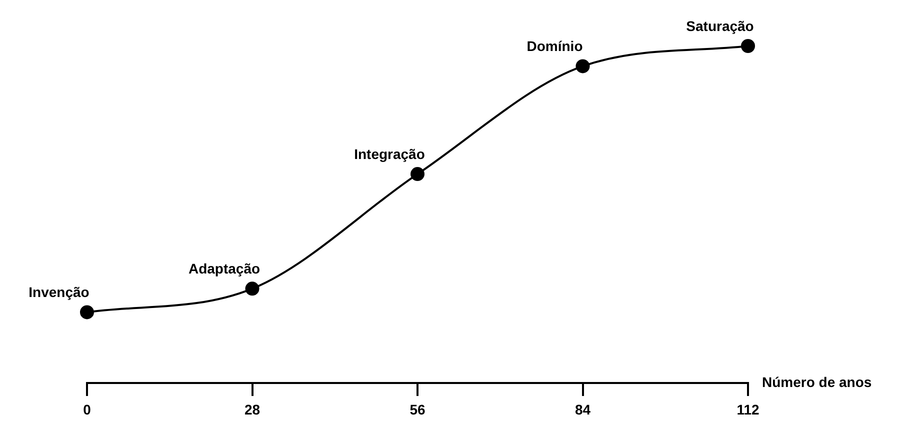  I want to click on x-tick-label: 28, so click(252, 409).